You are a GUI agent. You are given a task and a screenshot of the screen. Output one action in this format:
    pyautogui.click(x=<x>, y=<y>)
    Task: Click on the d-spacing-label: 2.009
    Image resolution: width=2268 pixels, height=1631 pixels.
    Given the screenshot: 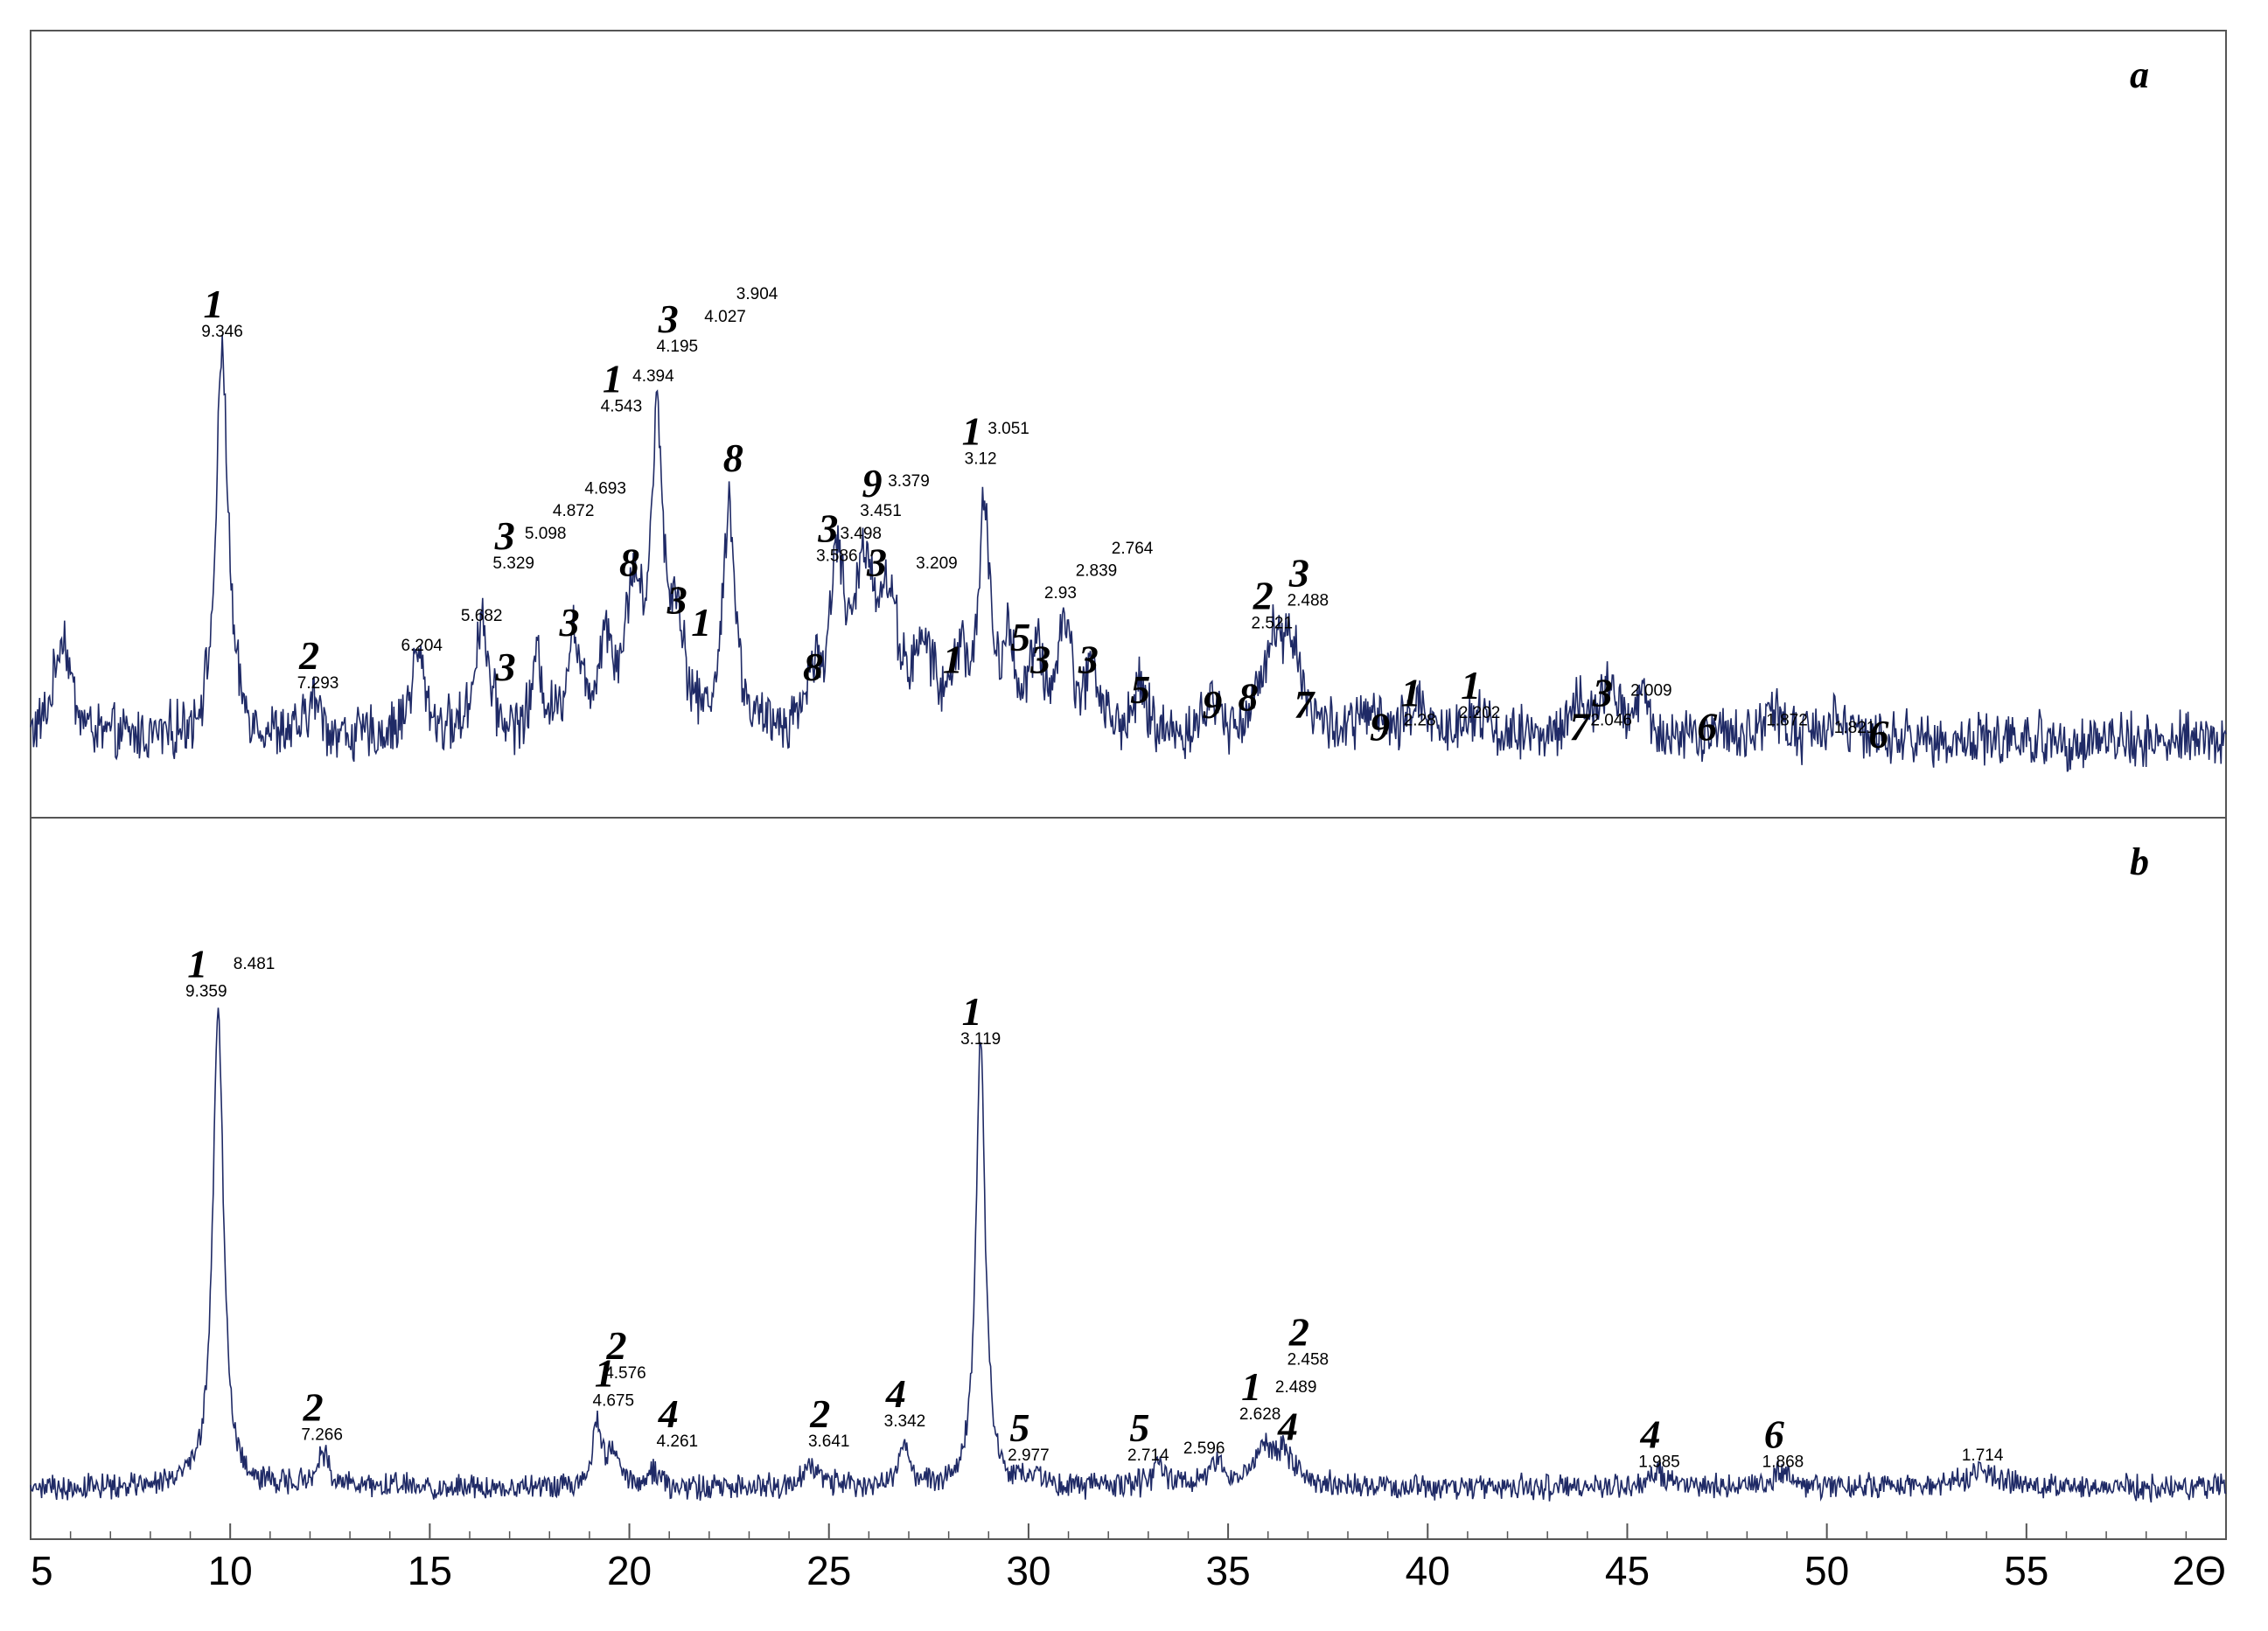 What is the action you would take?
    pyautogui.click(x=1651, y=690)
    